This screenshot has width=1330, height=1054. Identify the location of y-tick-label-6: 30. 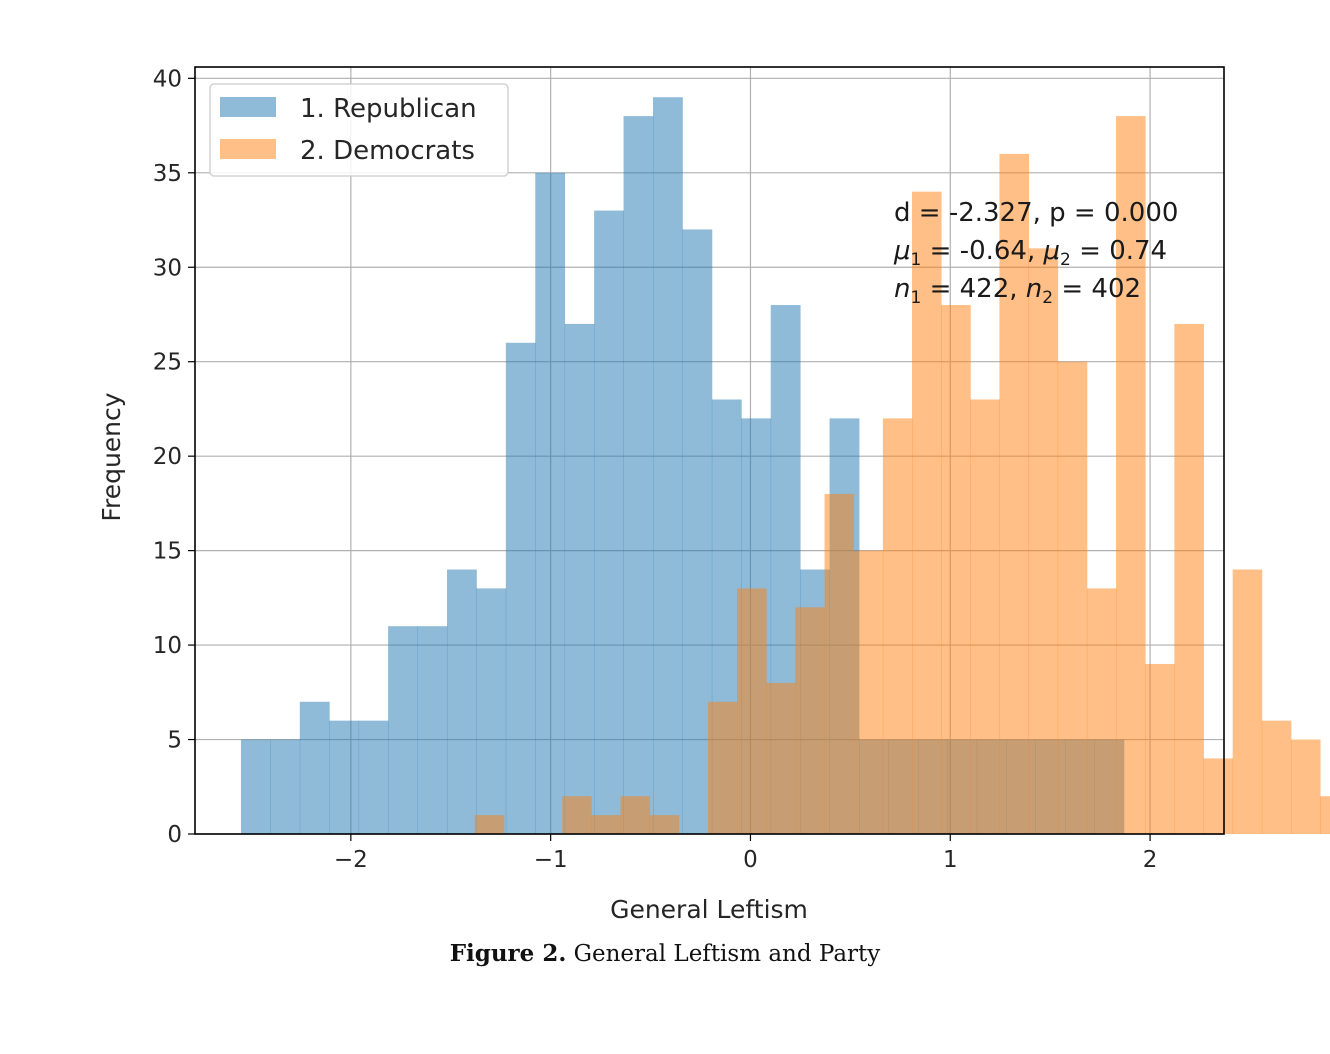
(167, 268).